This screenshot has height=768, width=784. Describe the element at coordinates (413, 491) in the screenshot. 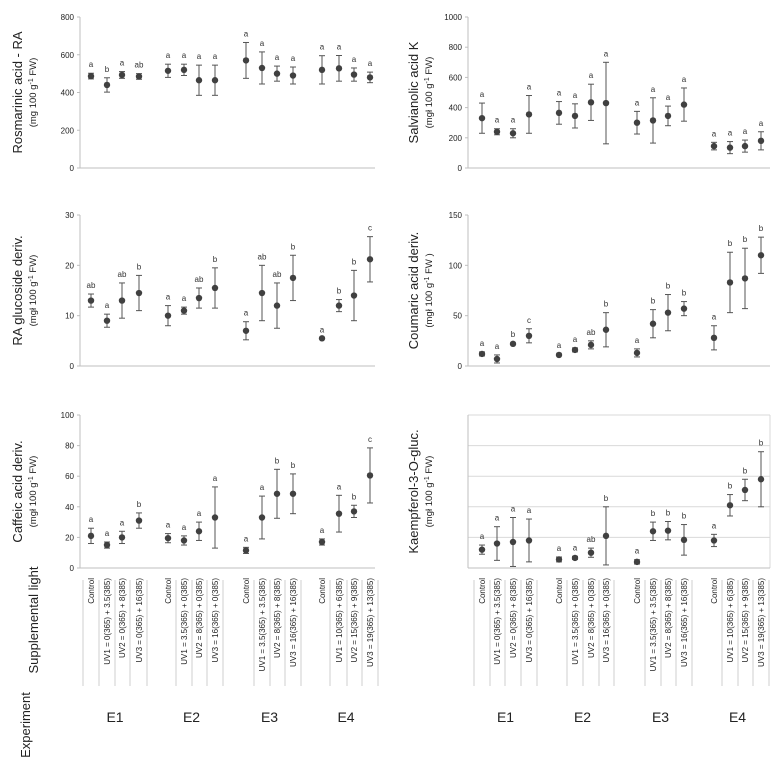

I see `y-axis-title: Kaempferol-3-O-gluc.` at that location.